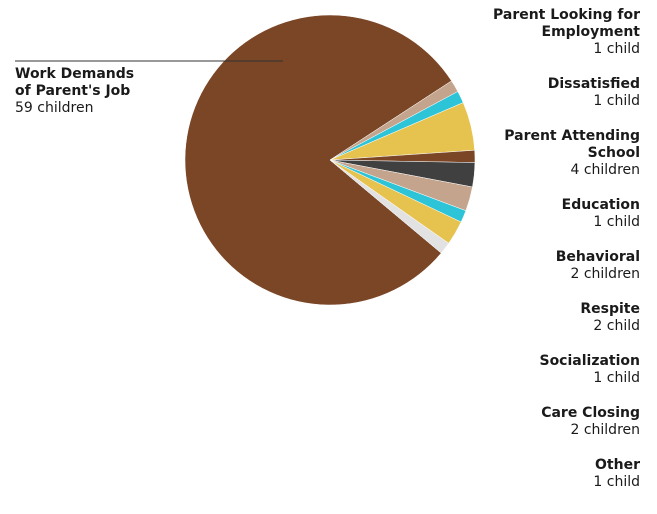 Image resolution: width=657 pixels, height=514 pixels. I want to click on legend-label: Behavioral, so click(597, 257).